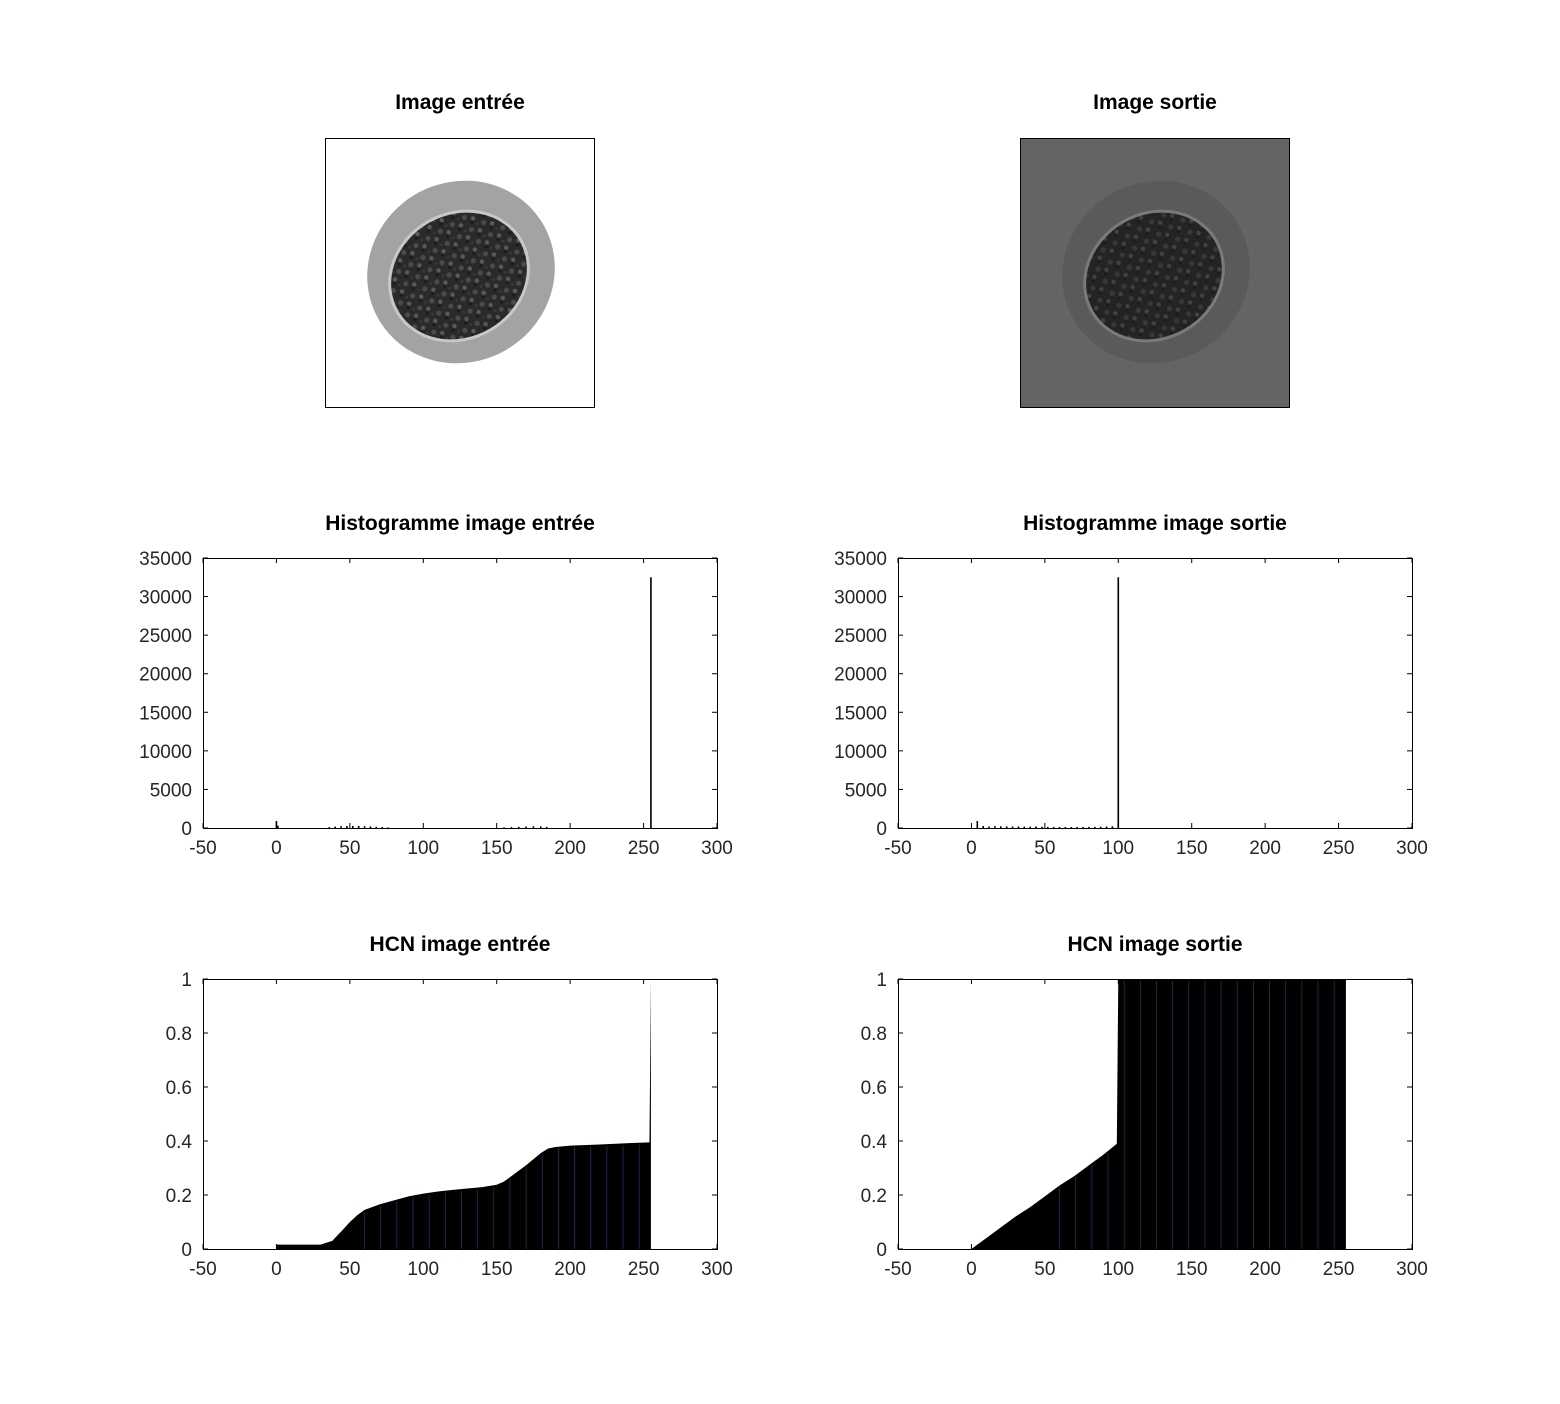 The height and width of the screenshot is (1404, 1560). I want to click on hist-out-axes-box, so click(1155, 693).